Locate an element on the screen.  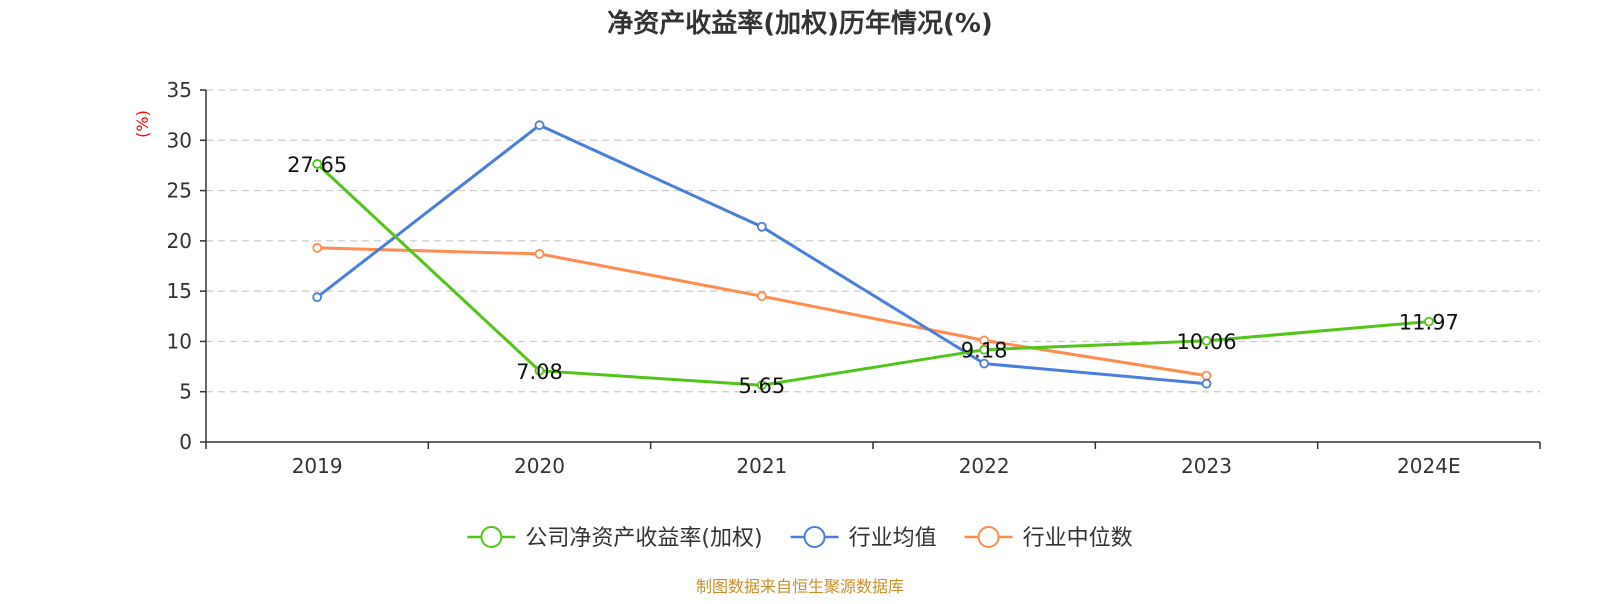
x-tick-label: 2023 is located at coordinates (1206, 466).